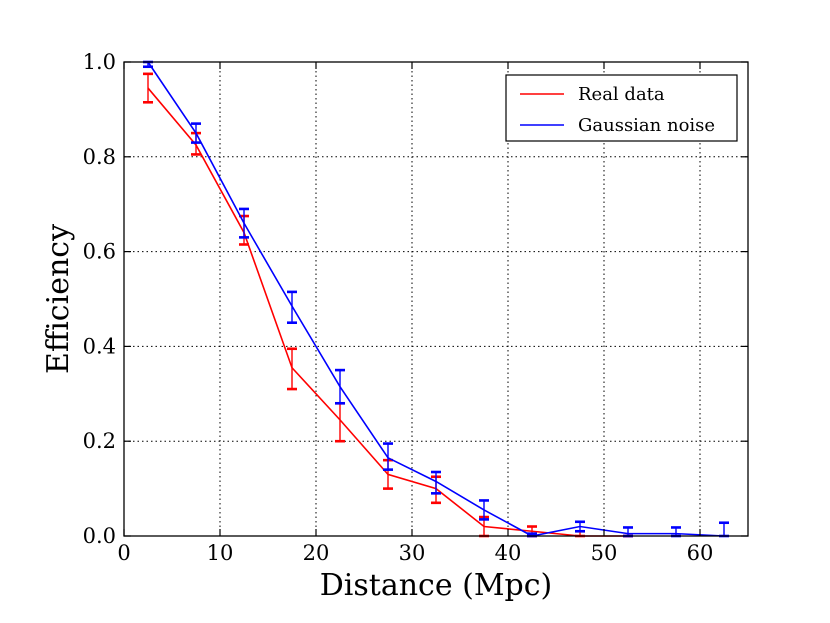 The width and height of the screenshot is (830, 623). I want to click on legend-label-1: Real data, so click(621, 94).